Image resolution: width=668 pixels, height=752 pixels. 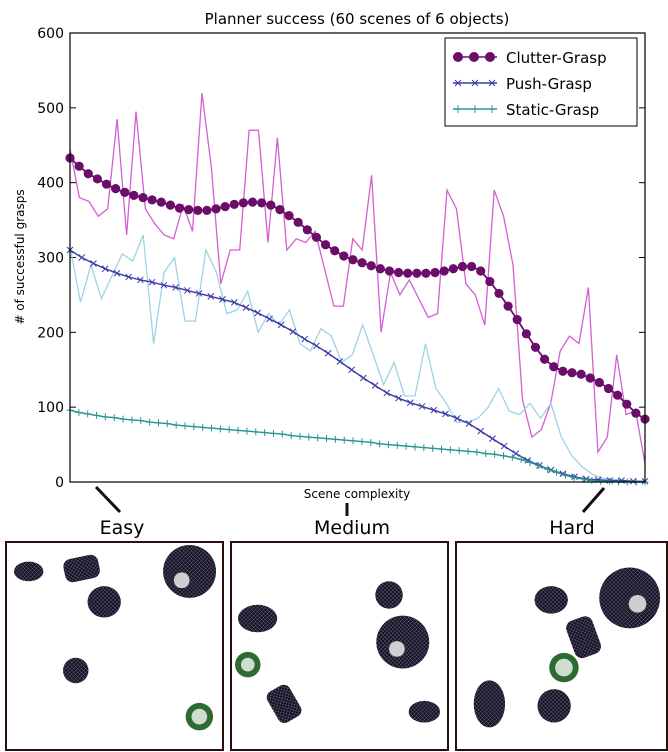 What do you see at coordinates (357, 19) in the screenshot?
I see `chart-title: Planner success (60 scenes of 6 objects)` at bounding box center [357, 19].